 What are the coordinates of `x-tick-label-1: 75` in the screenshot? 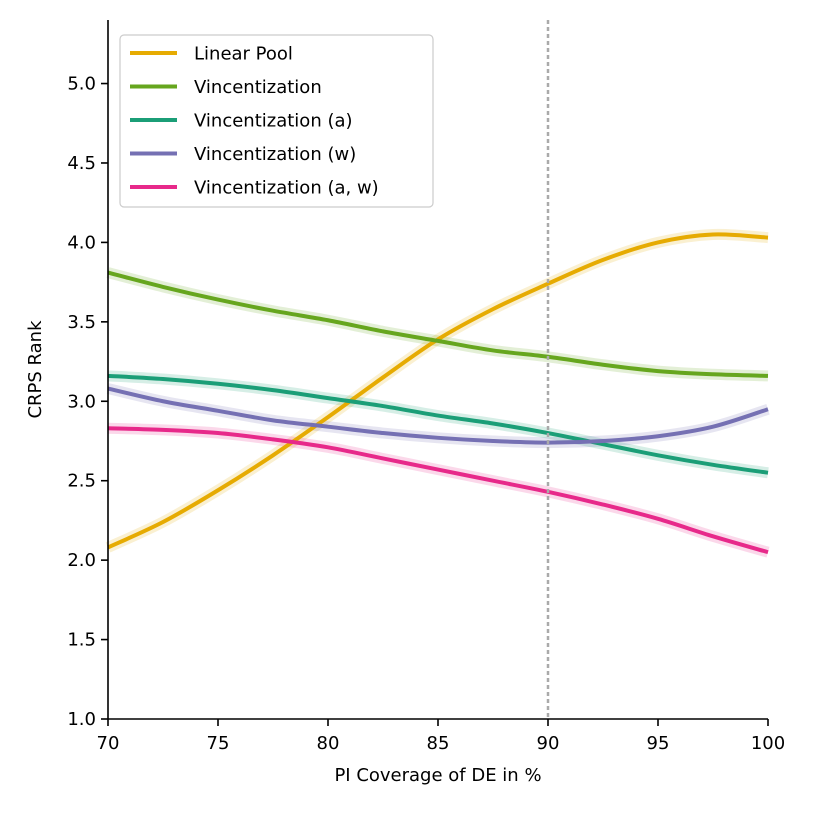 It's located at (218, 743).